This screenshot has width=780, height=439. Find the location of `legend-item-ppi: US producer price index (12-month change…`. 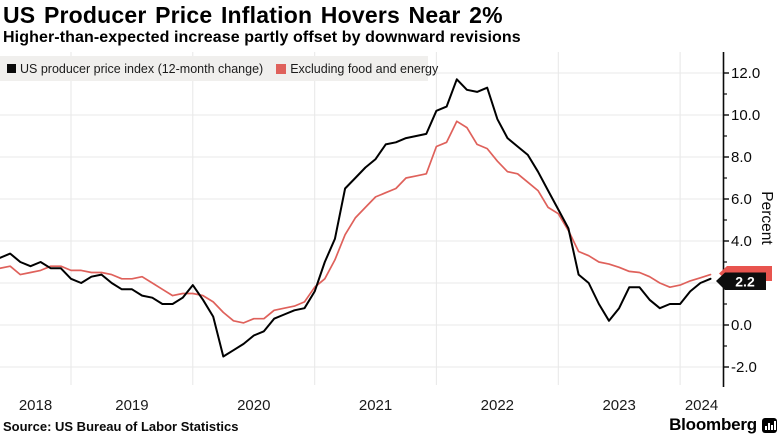

legend-item-ppi: US producer price index (12-month change… is located at coordinates (135, 69).